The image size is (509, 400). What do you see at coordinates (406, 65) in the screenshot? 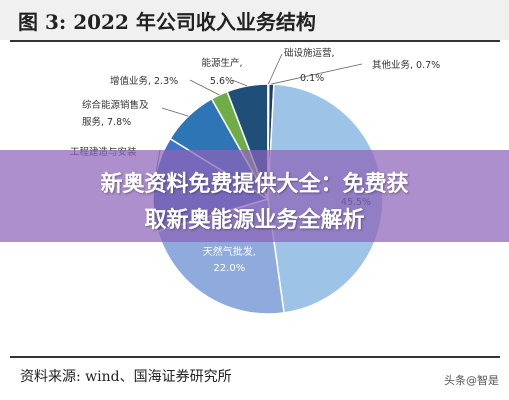
I see `label-other: 其他业务, 0.7%` at bounding box center [406, 65].